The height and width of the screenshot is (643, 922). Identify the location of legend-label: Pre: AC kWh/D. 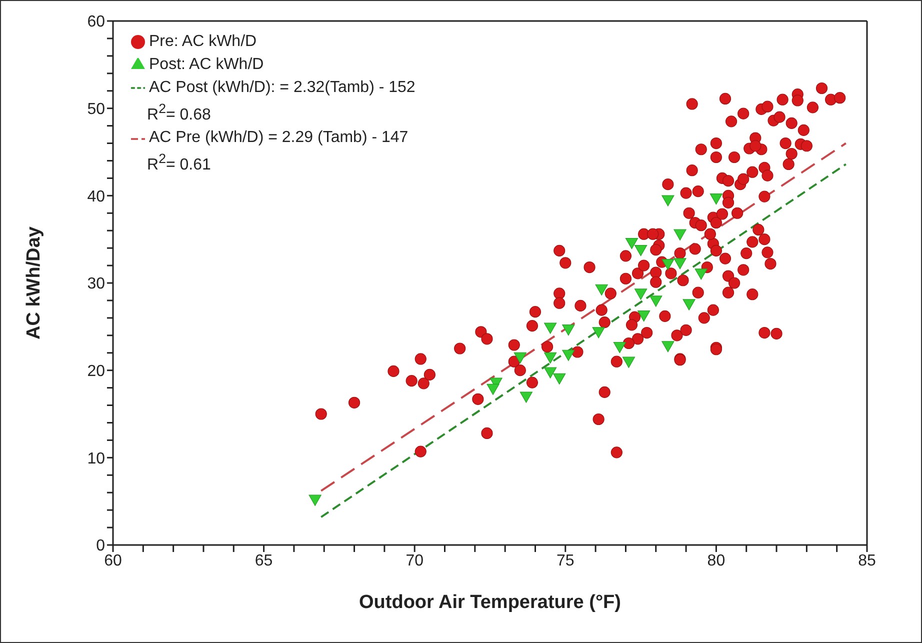
(203, 41).